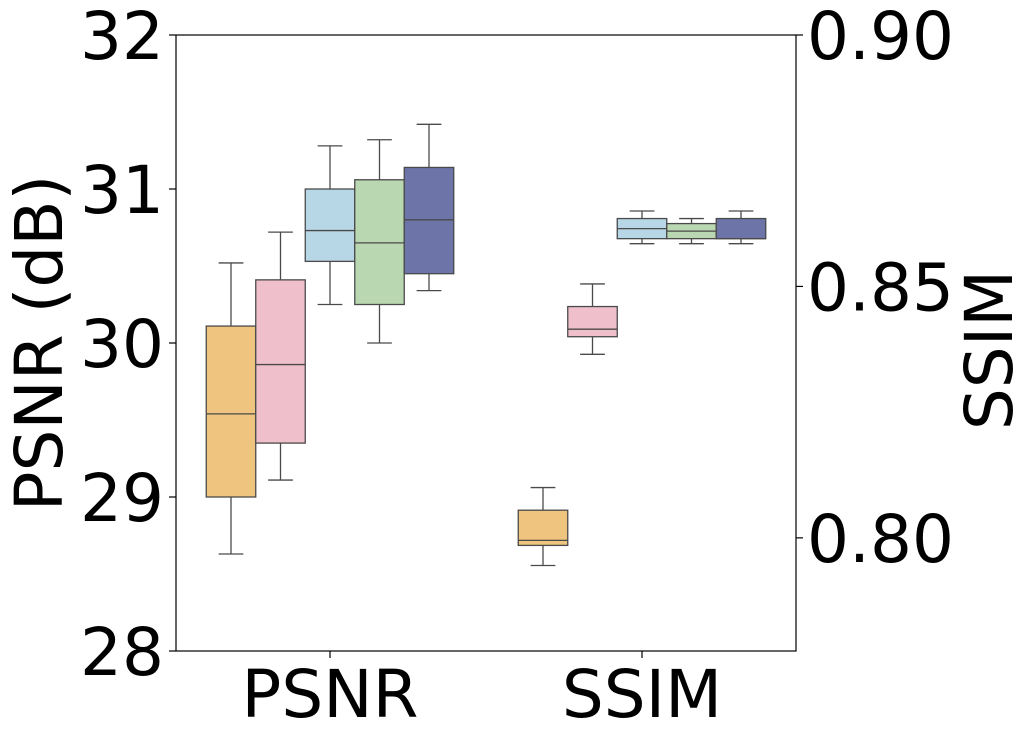  Describe the element at coordinates (39, 343) in the screenshot. I see `left-axis-label: PSNR (dB)` at that location.